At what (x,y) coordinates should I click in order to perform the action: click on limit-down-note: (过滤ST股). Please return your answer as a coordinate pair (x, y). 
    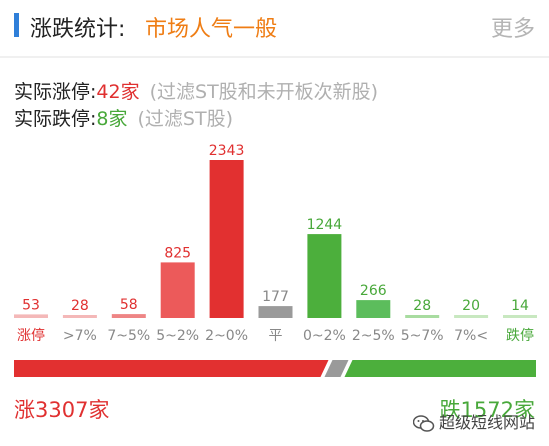
    Looking at the image, I should click on (185, 119).